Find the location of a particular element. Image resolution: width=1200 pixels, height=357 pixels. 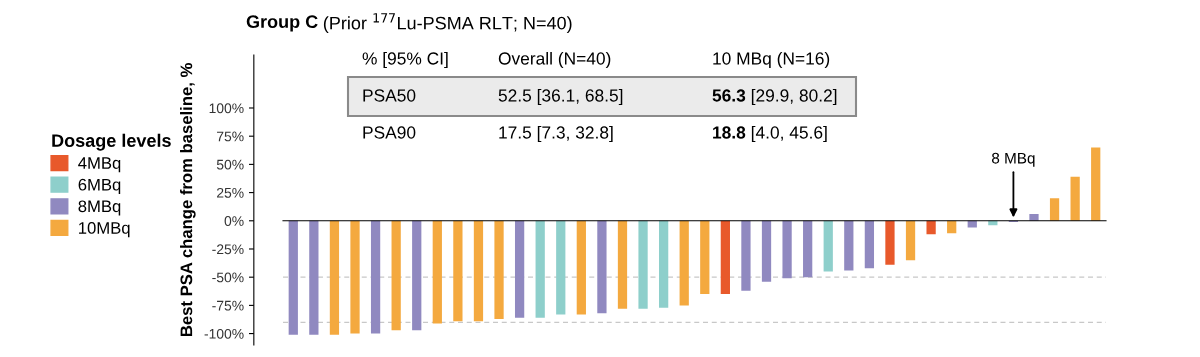

legend-label: 4MBq is located at coordinates (99, 165).